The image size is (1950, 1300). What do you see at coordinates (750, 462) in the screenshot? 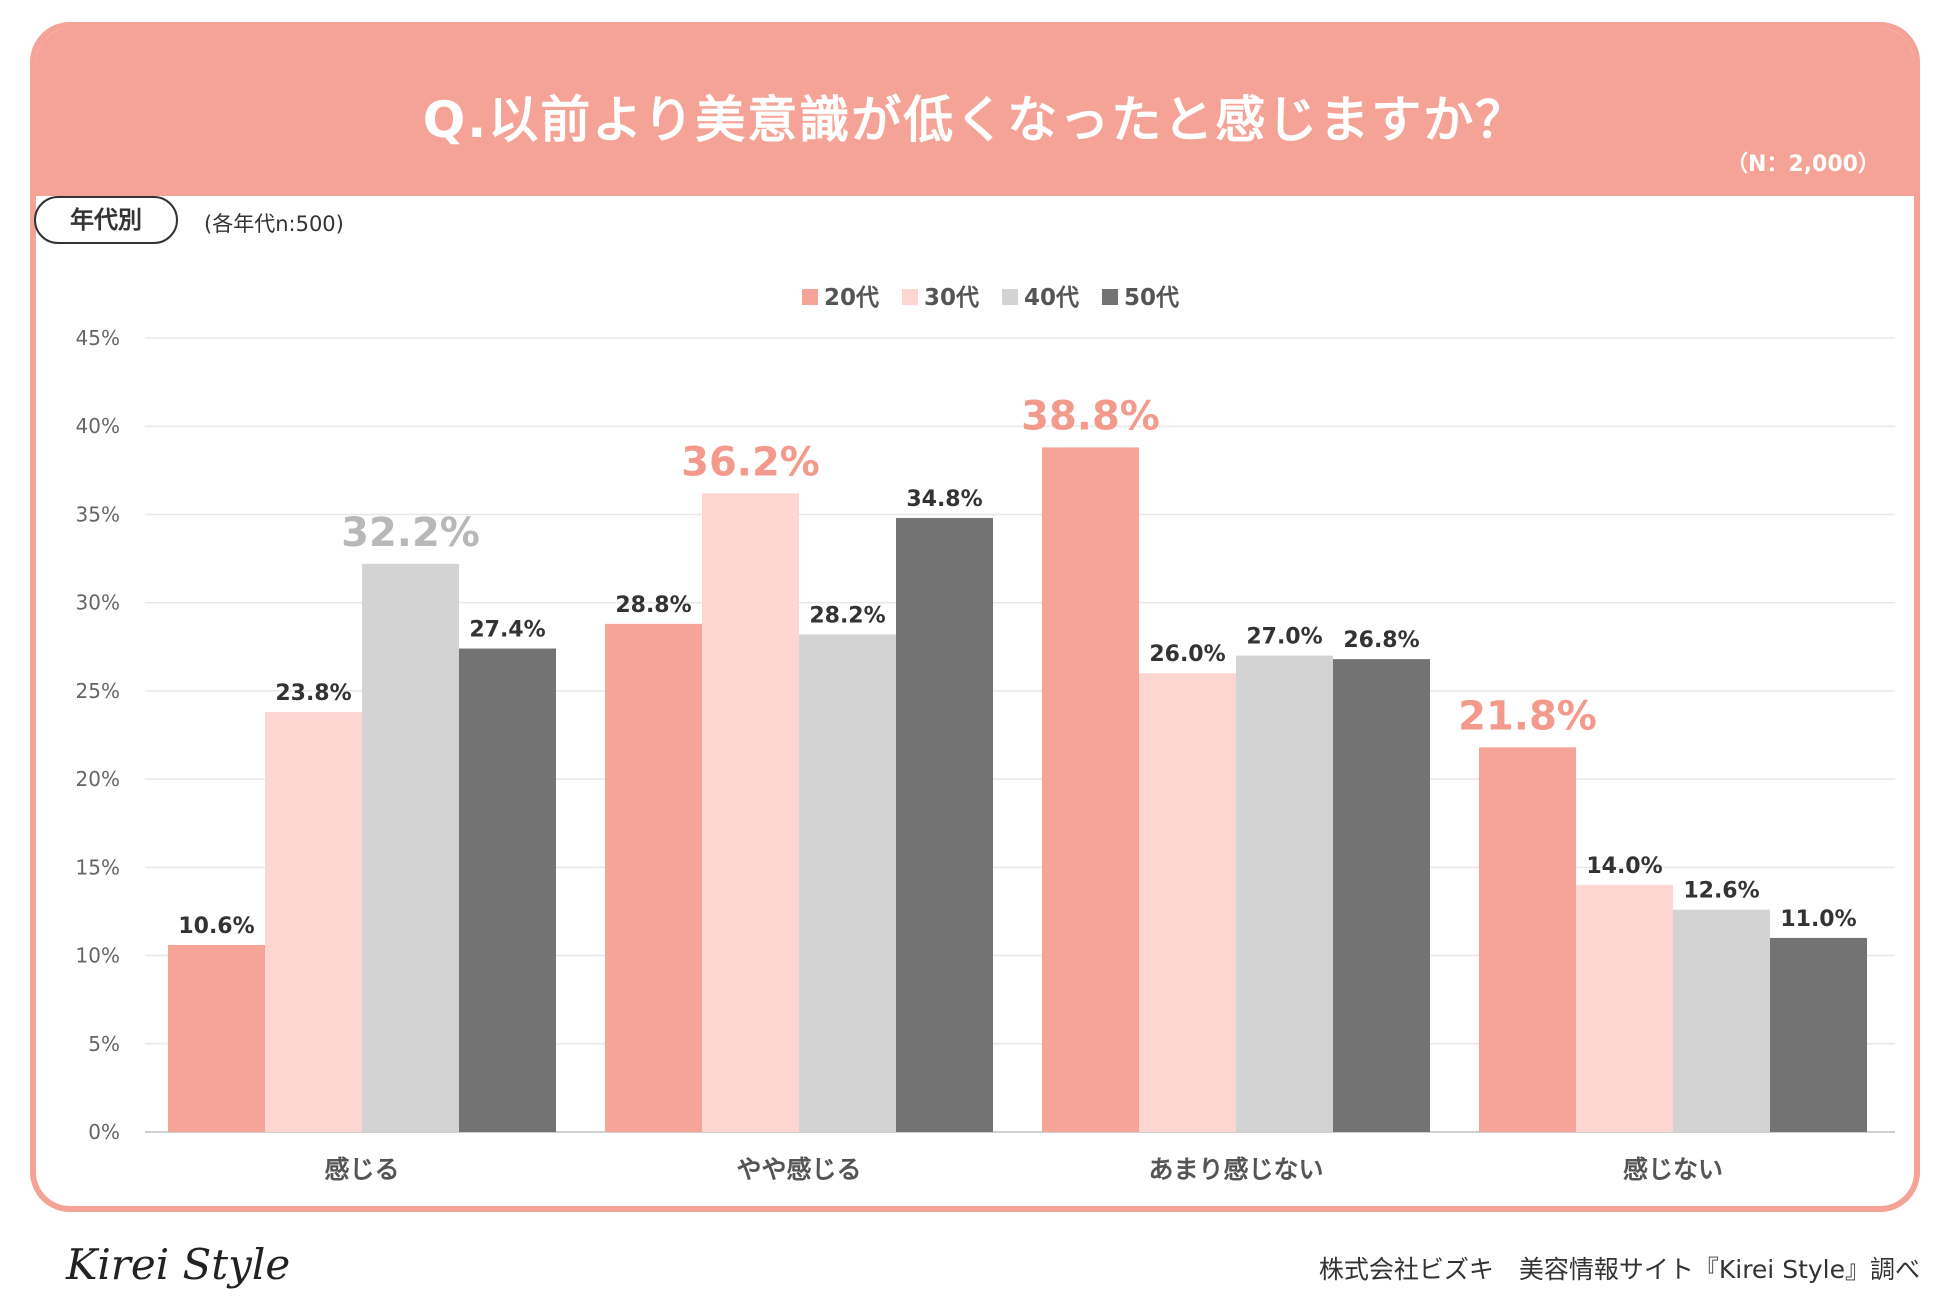
I see `highlight-value-label: 36.2%` at bounding box center [750, 462].